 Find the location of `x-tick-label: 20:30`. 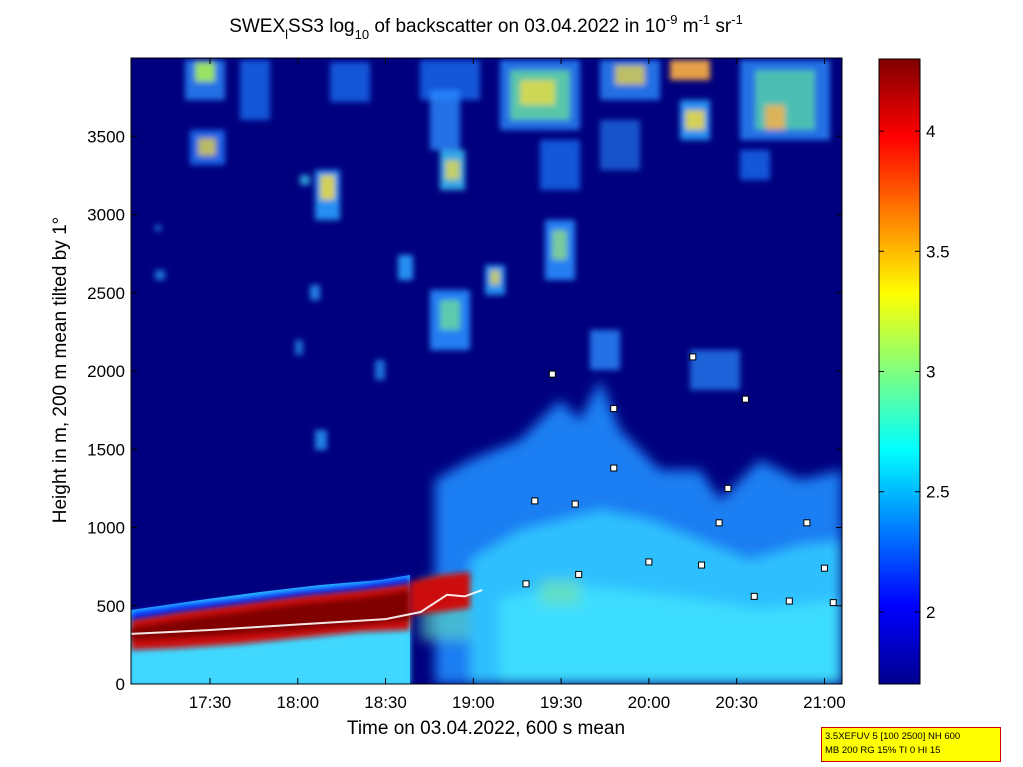

x-tick-label: 20:30 is located at coordinates (736, 702).